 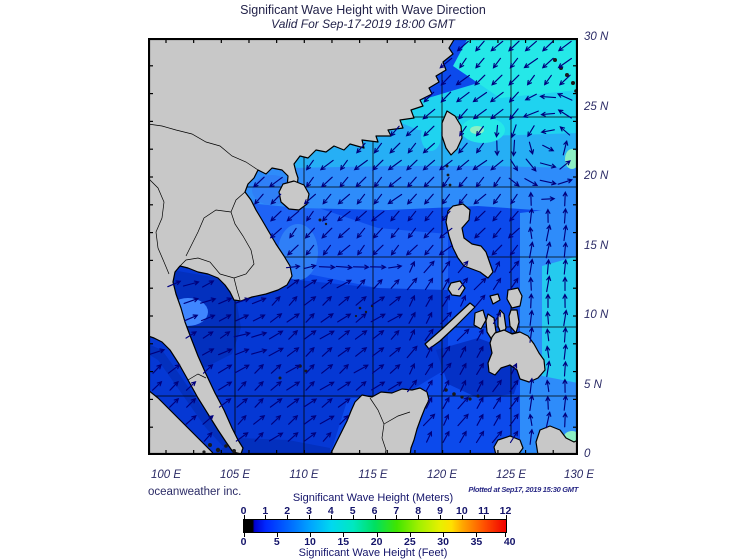 What do you see at coordinates (243, 542) in the screenshot?
I see `feet-tick: 0` at bounding box center [243, 542].